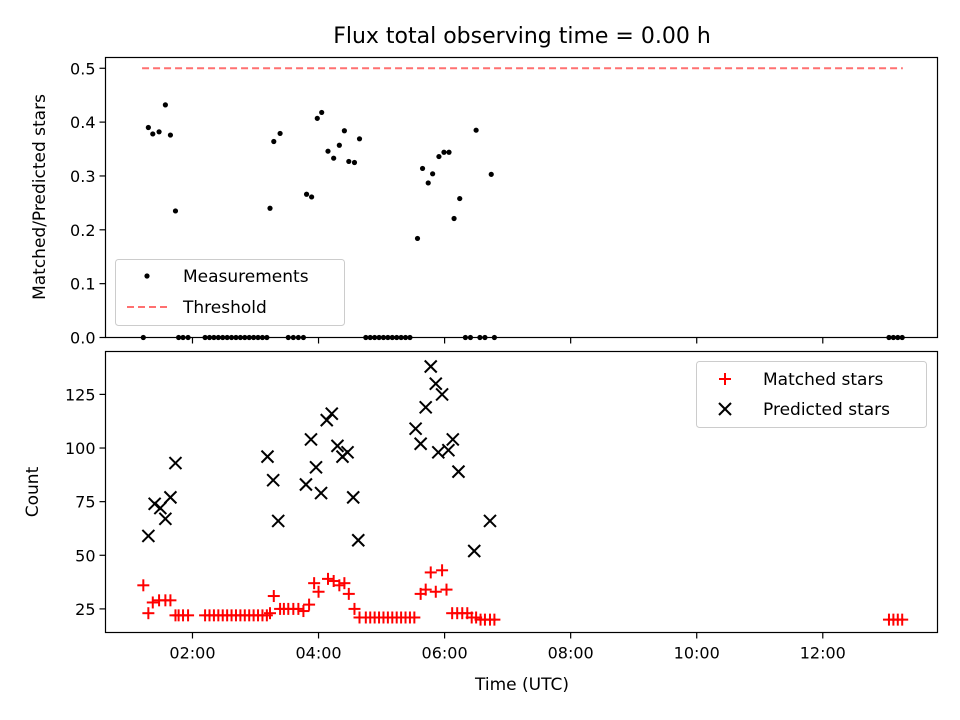  What do you see at coordinates (445, 653) in the screenshot?
I see `x-tick-label: 06:00` at bounding box center [445, 653].